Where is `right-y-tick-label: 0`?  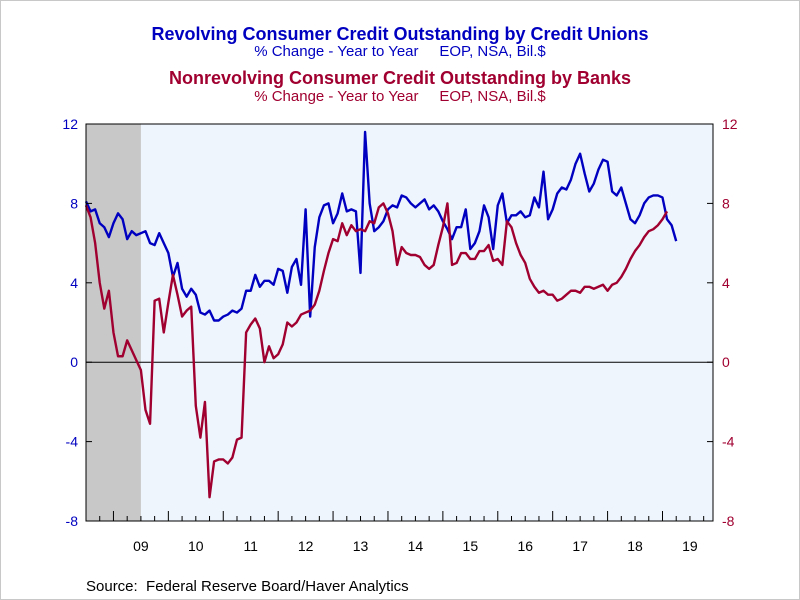
right-y-tick-label: 0 is located at coordinates (726, 362).